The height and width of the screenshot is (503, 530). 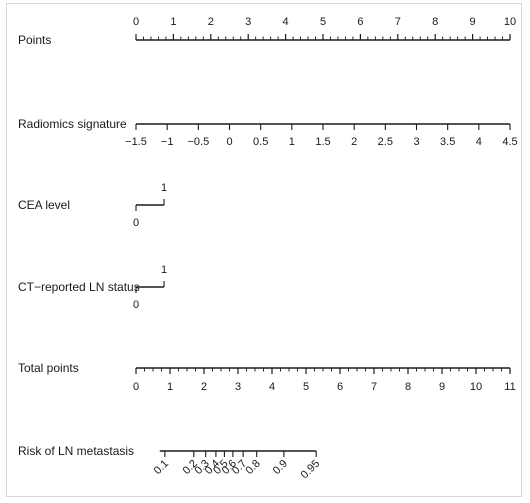 I want to click on tick-label: 0.8, so click(x=253, y=467).